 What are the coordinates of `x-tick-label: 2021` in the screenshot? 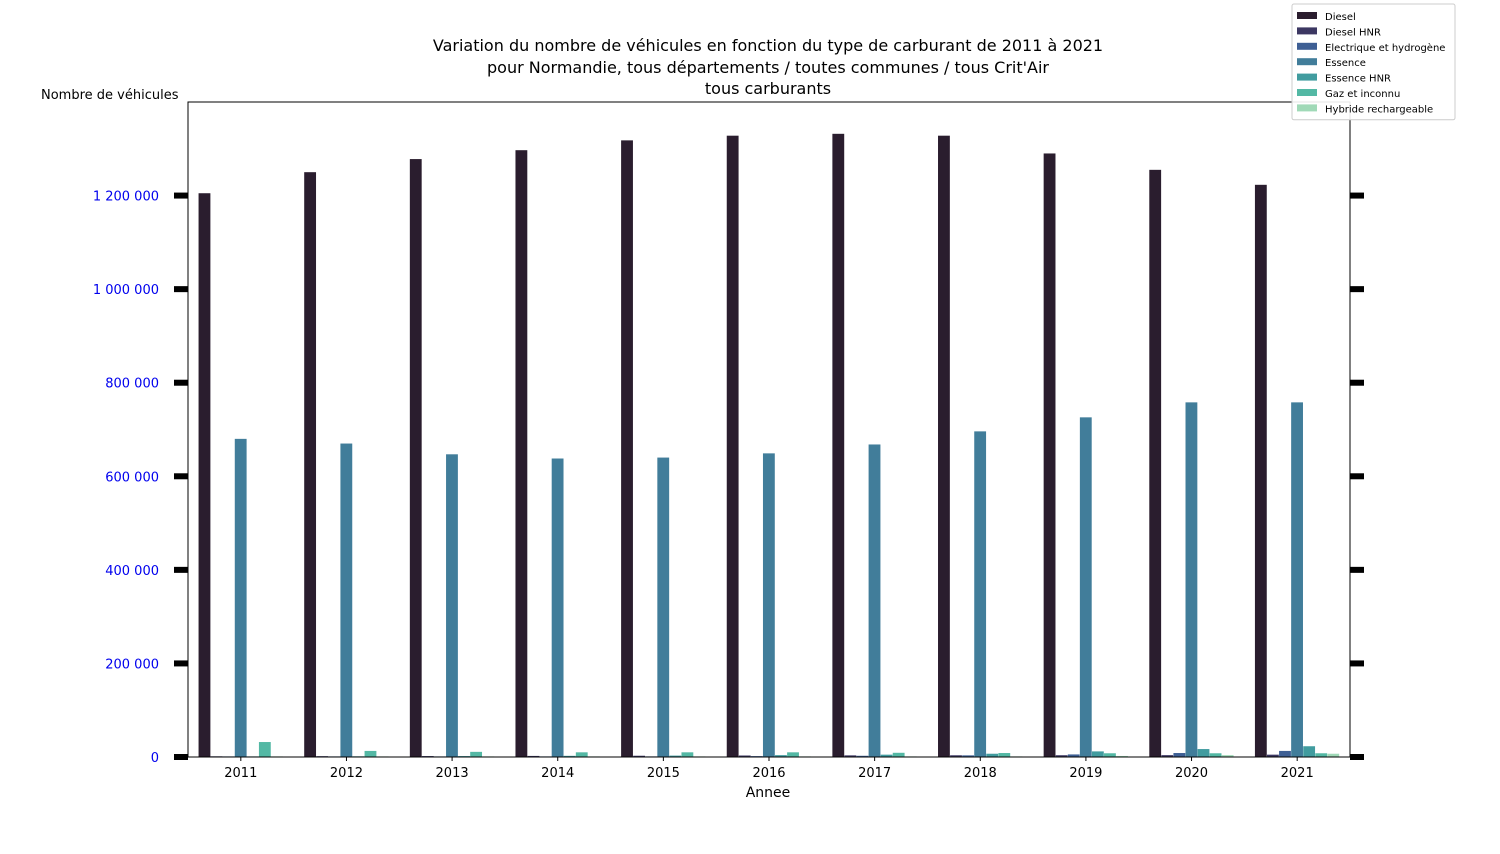 It's located at (1297, 773).